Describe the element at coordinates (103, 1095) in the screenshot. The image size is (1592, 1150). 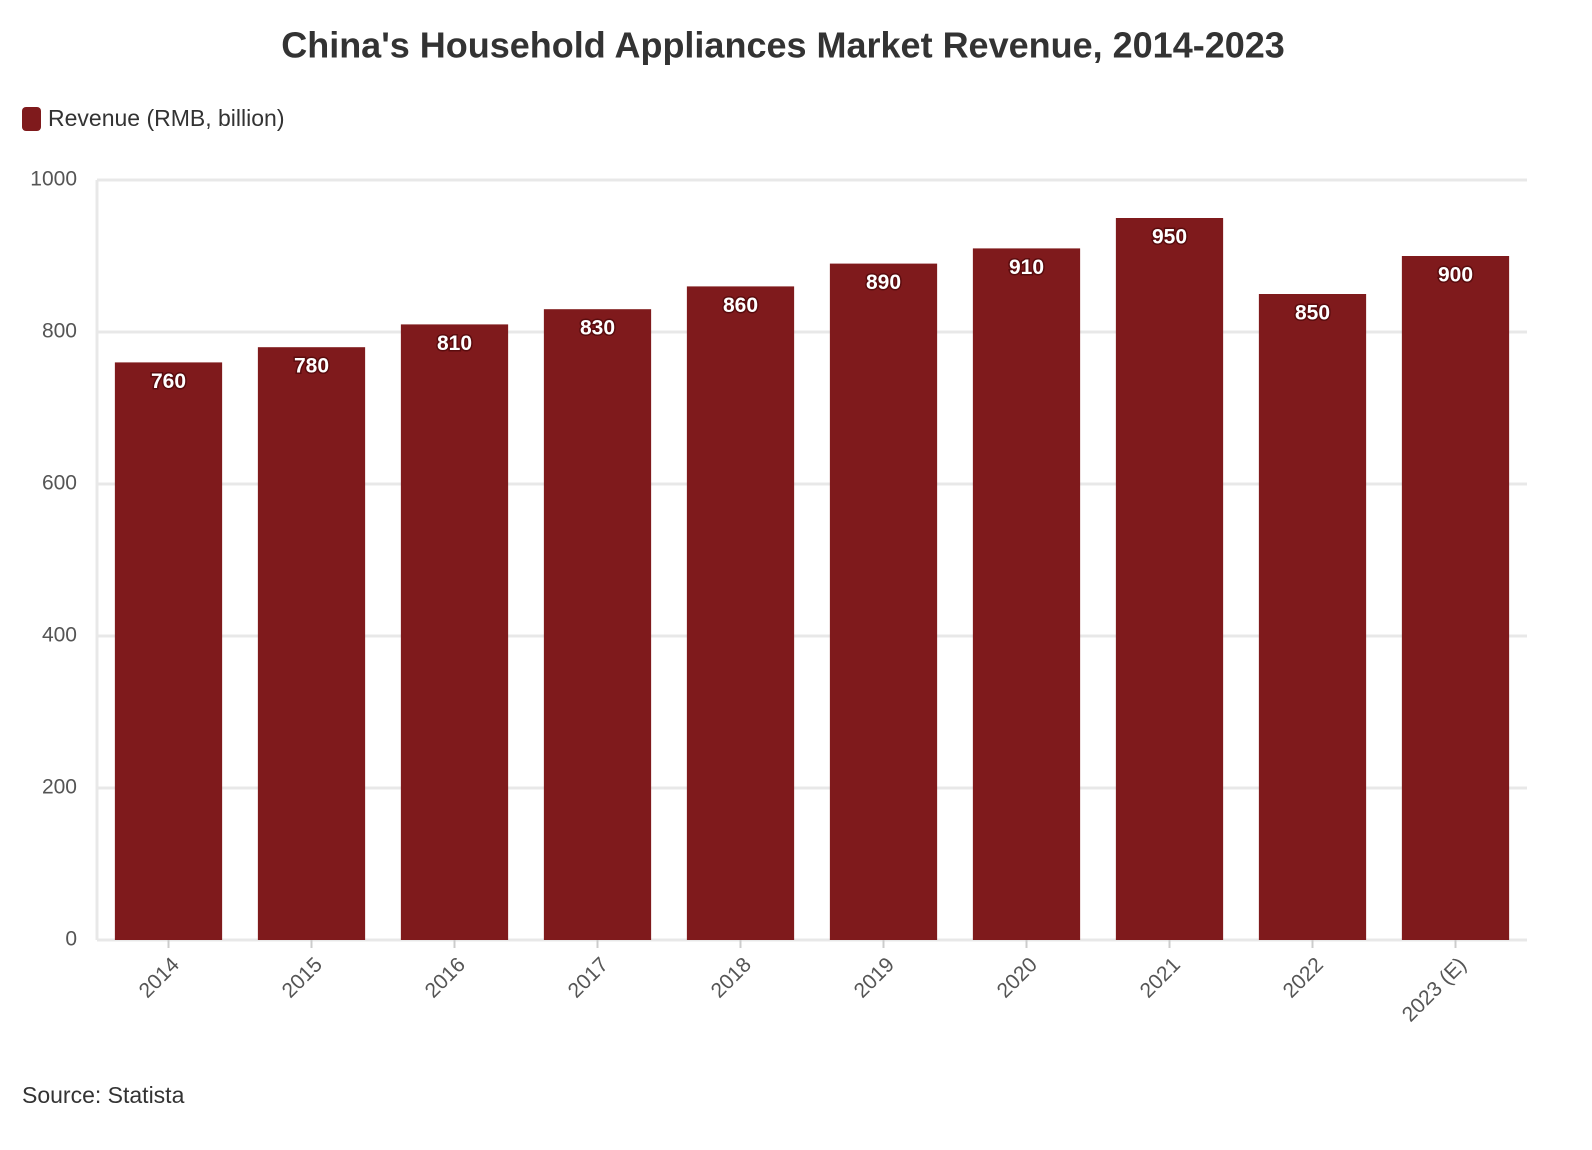
I see `source-note: Source: Statista` at that location.